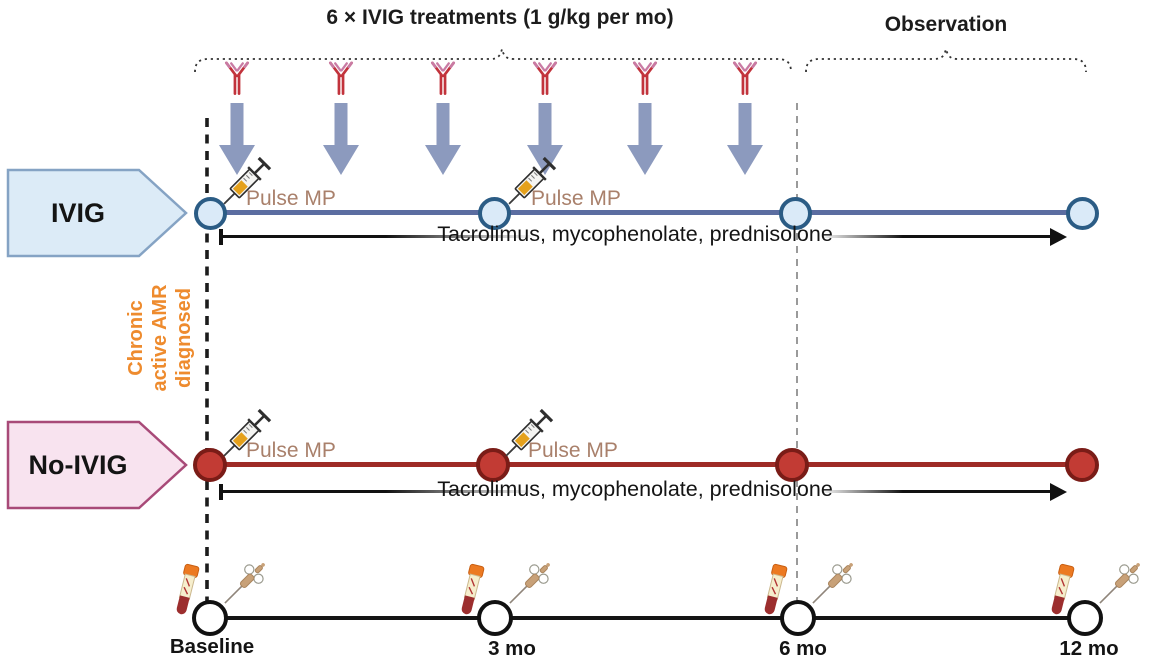 This screenshot has height=664, width=1168. What do you see at coordinates (210, 213) in the screenshot?
I see `ivig-node-baseline` at bounding box center [210, 213].